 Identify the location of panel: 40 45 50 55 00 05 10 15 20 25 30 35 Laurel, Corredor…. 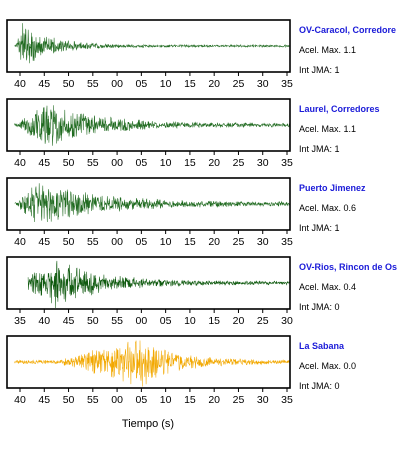
(193, 133).